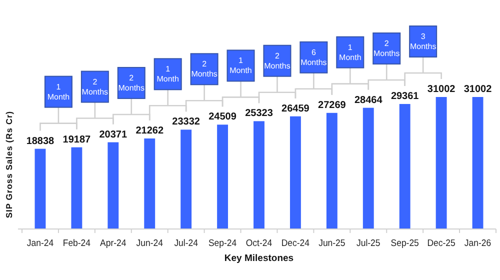 The width and height of the screenshot is (500, 280). Describe the element at coordinates (150, 130) in the screenshot. I see `data-label: 21262` at that location.